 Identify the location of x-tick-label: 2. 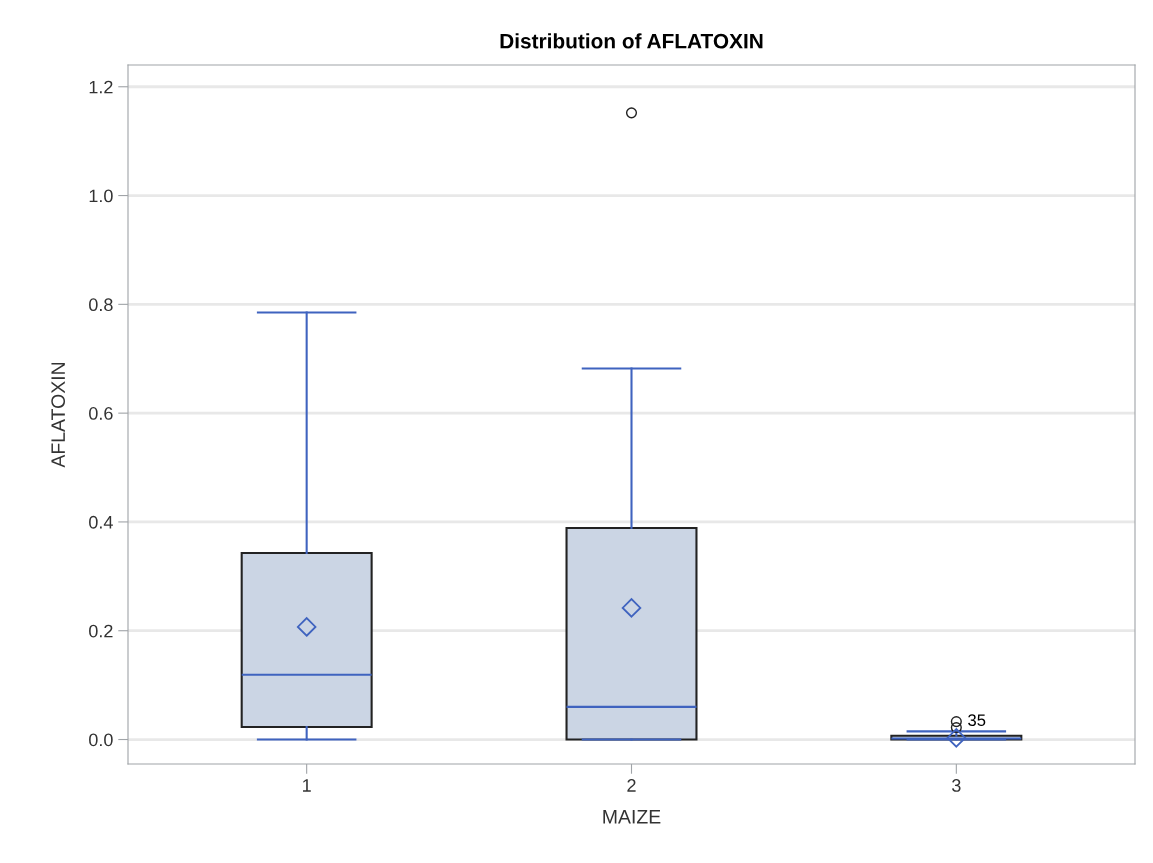
(631, 785).